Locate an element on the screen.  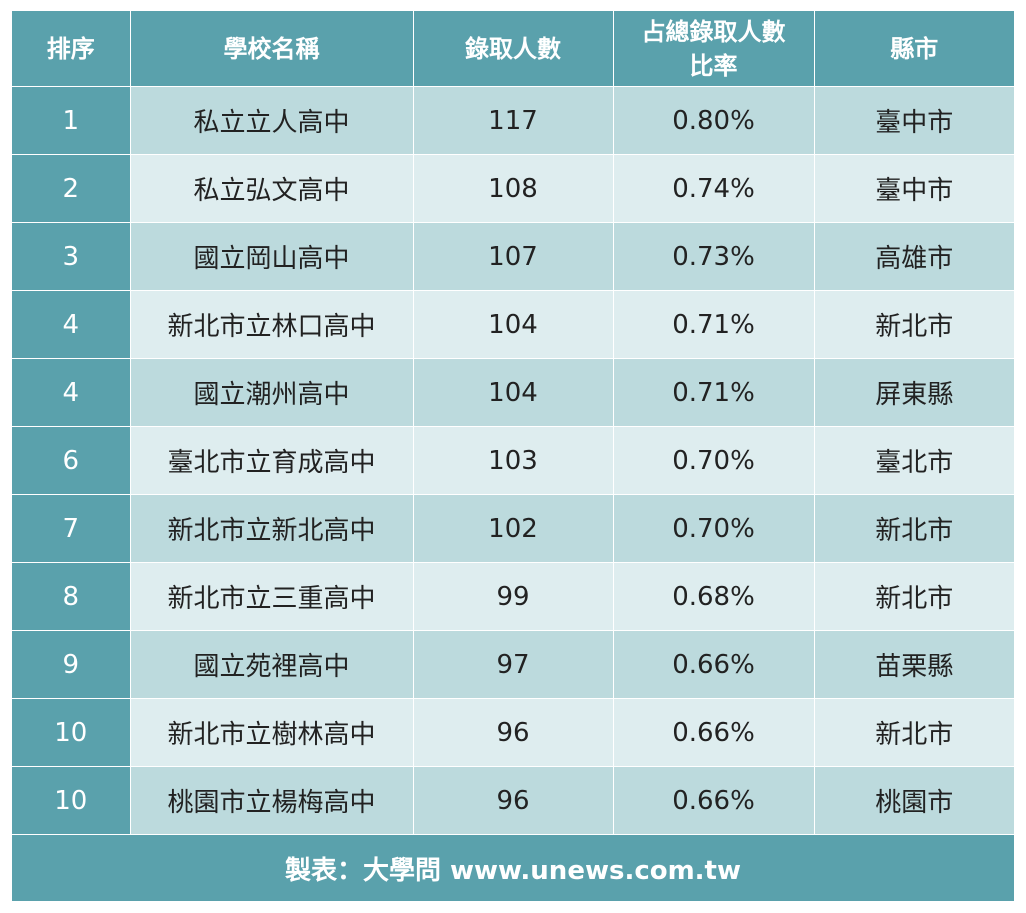
admitted-cell: 103 is located at coordinates (512, 460).